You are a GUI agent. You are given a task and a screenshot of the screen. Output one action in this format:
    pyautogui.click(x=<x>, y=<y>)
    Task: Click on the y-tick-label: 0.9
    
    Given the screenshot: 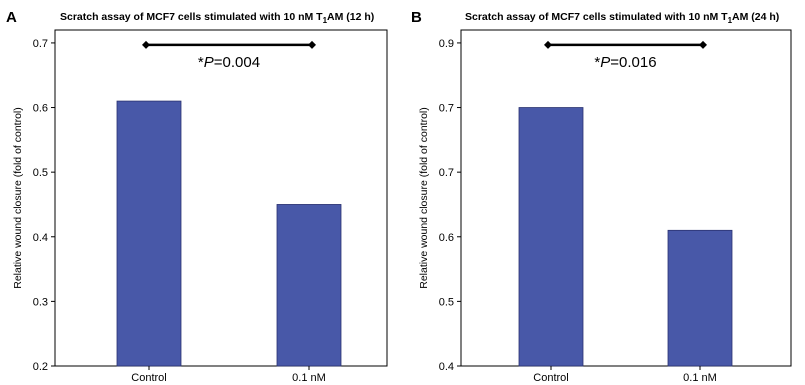 What is the action you would take?
    pyautogui.click(x=446, y=44)
    